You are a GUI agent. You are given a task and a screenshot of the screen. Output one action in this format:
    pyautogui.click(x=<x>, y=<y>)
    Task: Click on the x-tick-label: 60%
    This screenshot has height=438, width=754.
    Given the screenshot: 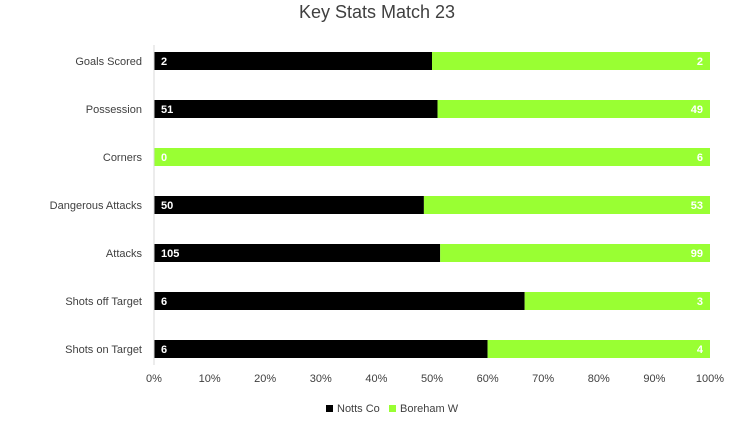 What is the action you would take?
    pyautogui.click(x=488, y=379)
    